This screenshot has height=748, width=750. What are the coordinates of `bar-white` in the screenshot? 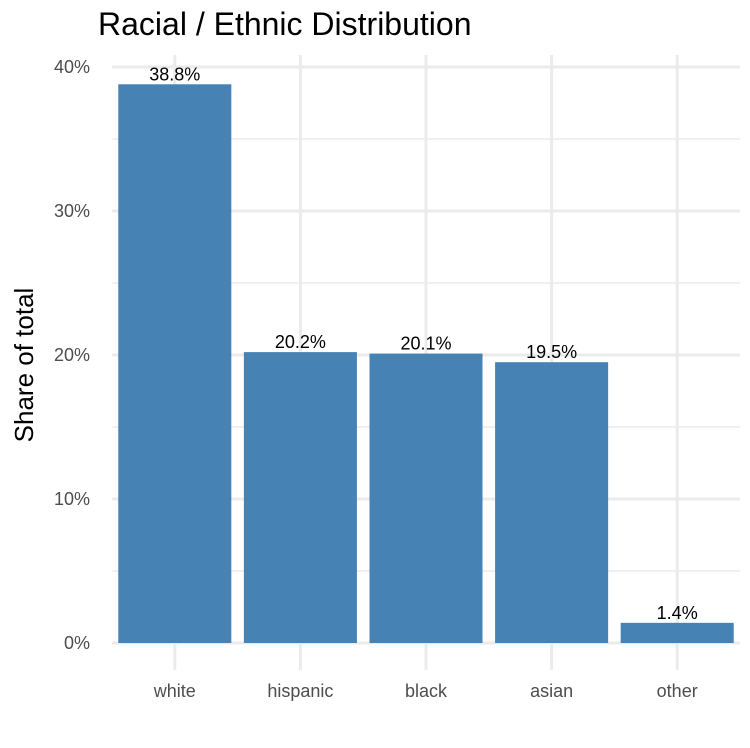 It's located at (175, 363).